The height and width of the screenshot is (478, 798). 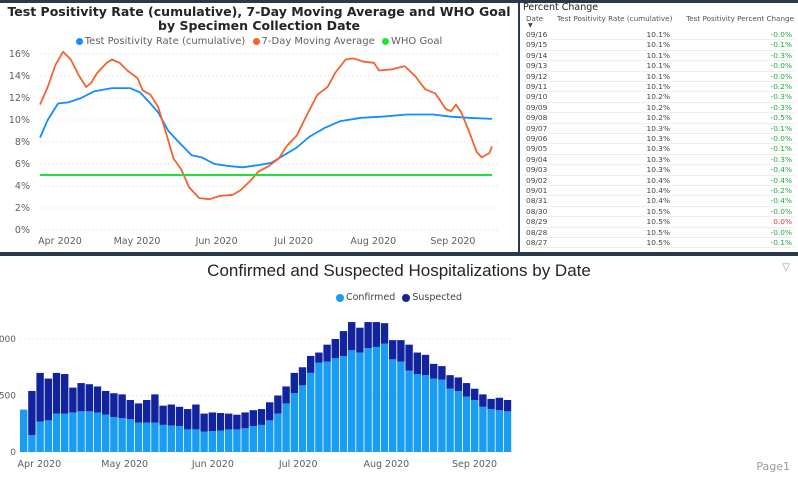 I want to click on table-row: 09/15 10.1% -0.1%, so click(x=659, y=45).